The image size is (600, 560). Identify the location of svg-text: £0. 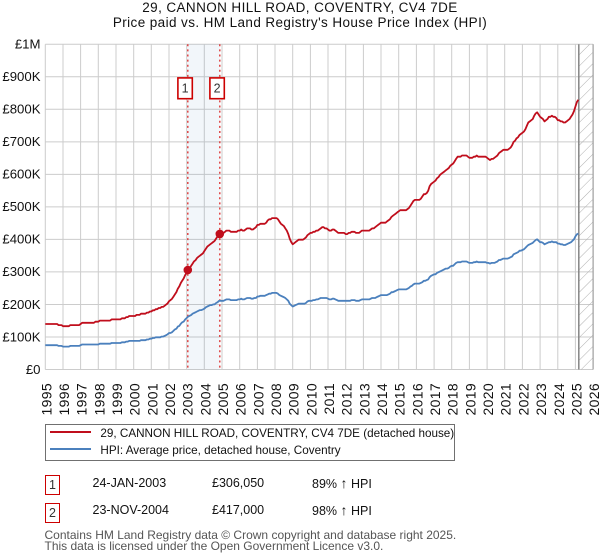
(33, 369).